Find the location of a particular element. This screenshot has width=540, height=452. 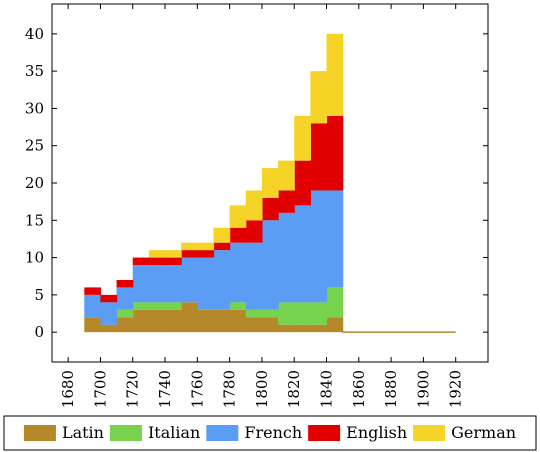

legend-label-latin: Latin is located at coordinates (83, 432).